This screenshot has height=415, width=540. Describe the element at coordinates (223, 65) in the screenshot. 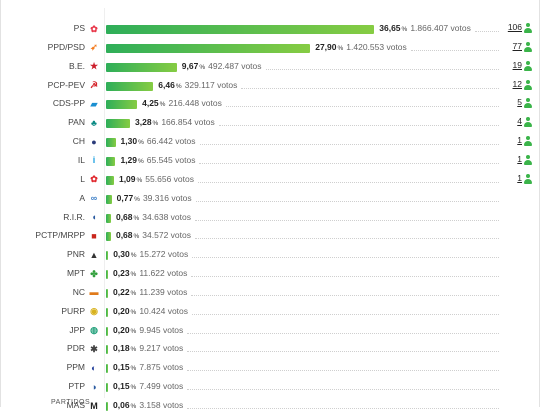

I see `votes-value: 492.487` at that location.